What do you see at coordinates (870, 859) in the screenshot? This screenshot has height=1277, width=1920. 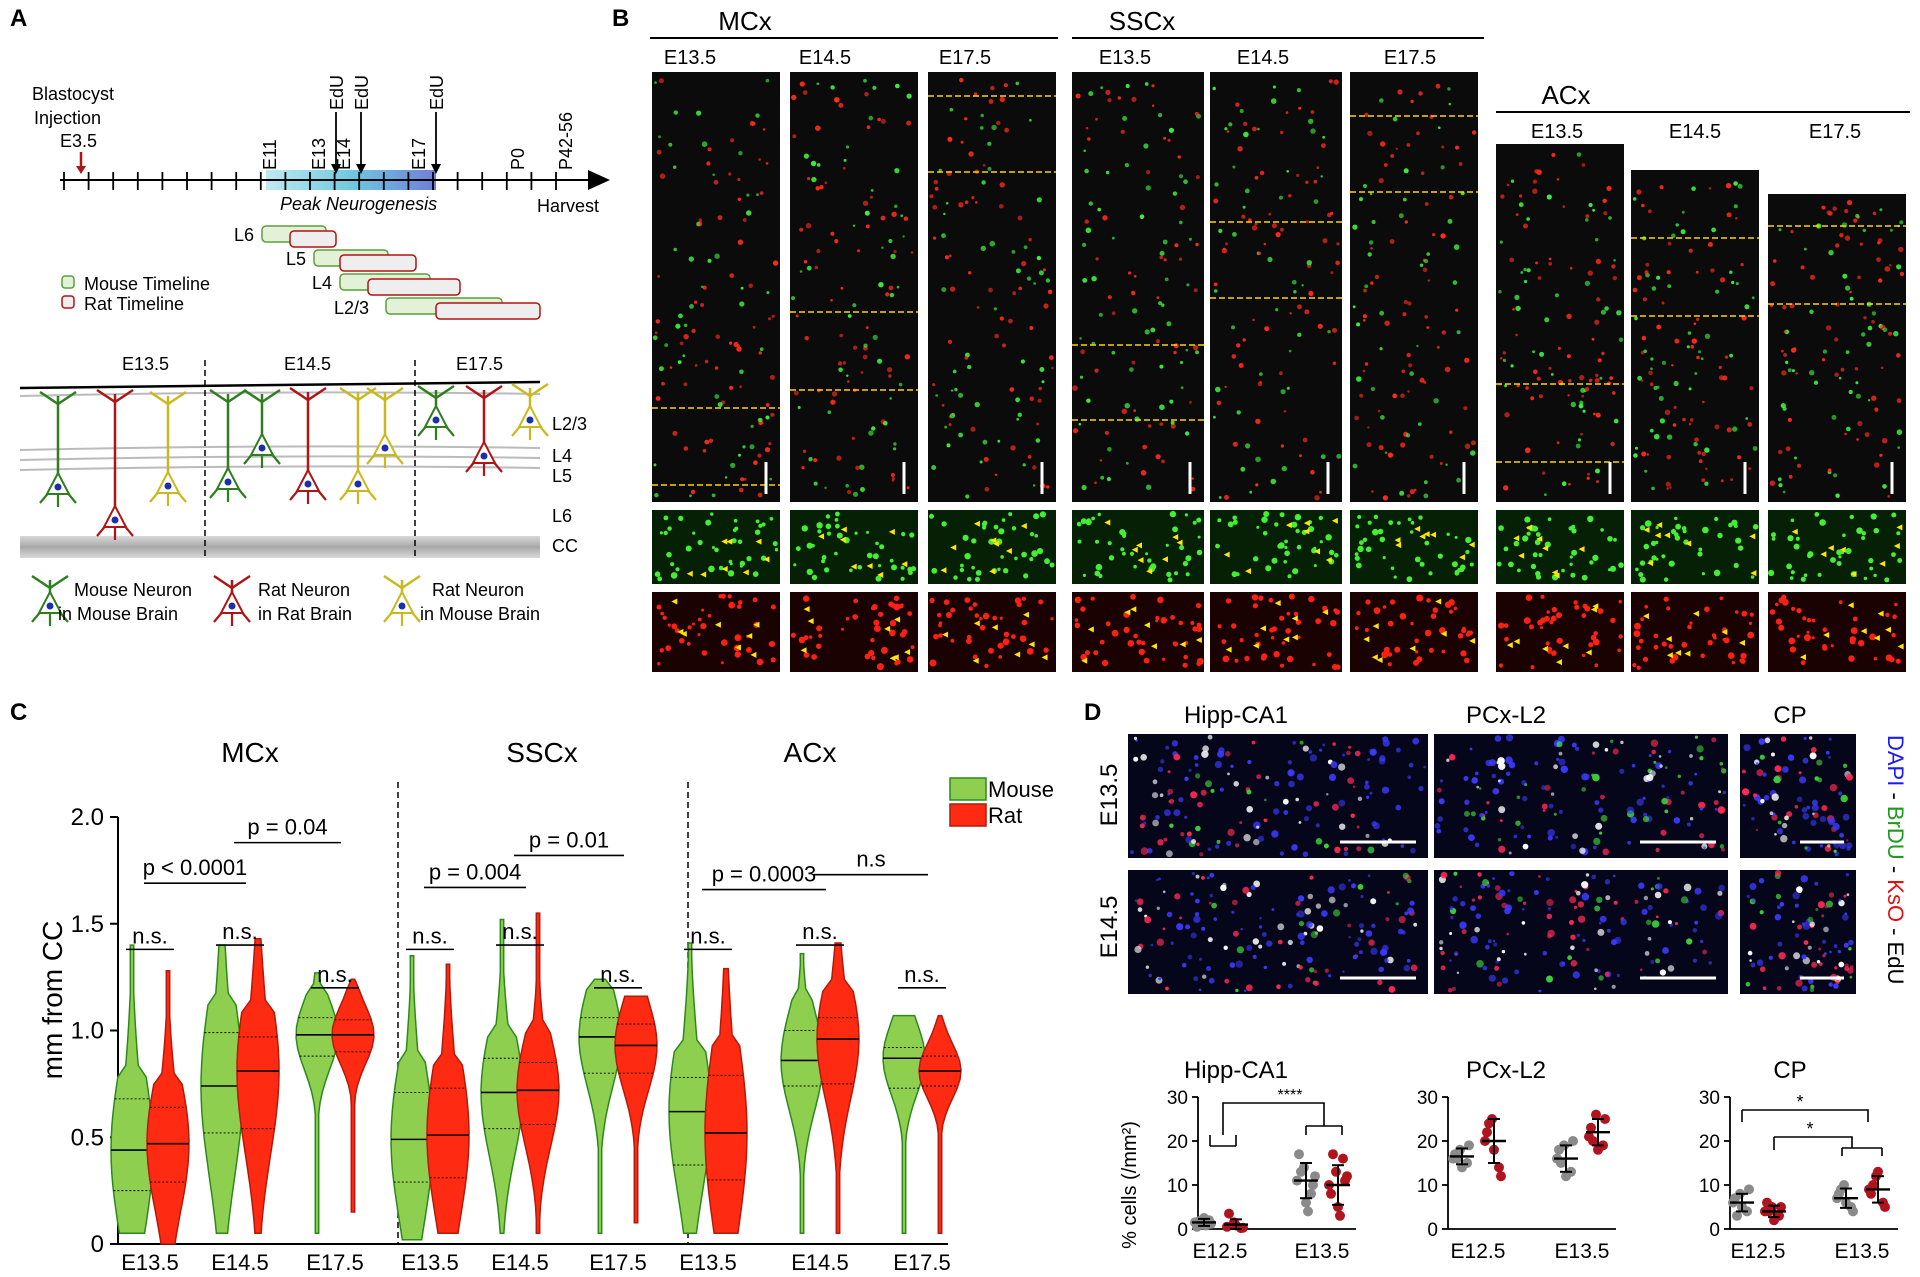 I see `comparison-label: n.s` at bounding box center [870, 859].